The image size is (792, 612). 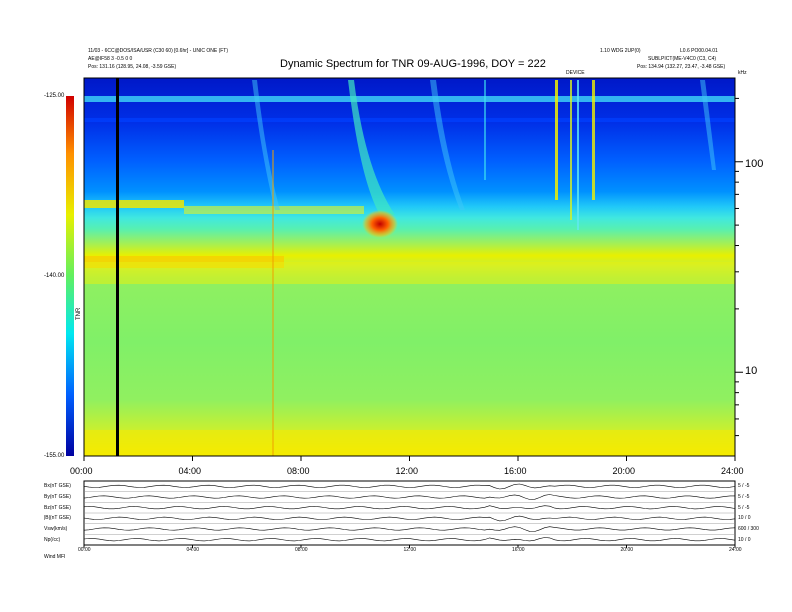 I want to click on x-tick-label: 04:00, so click(x=190, y=471).